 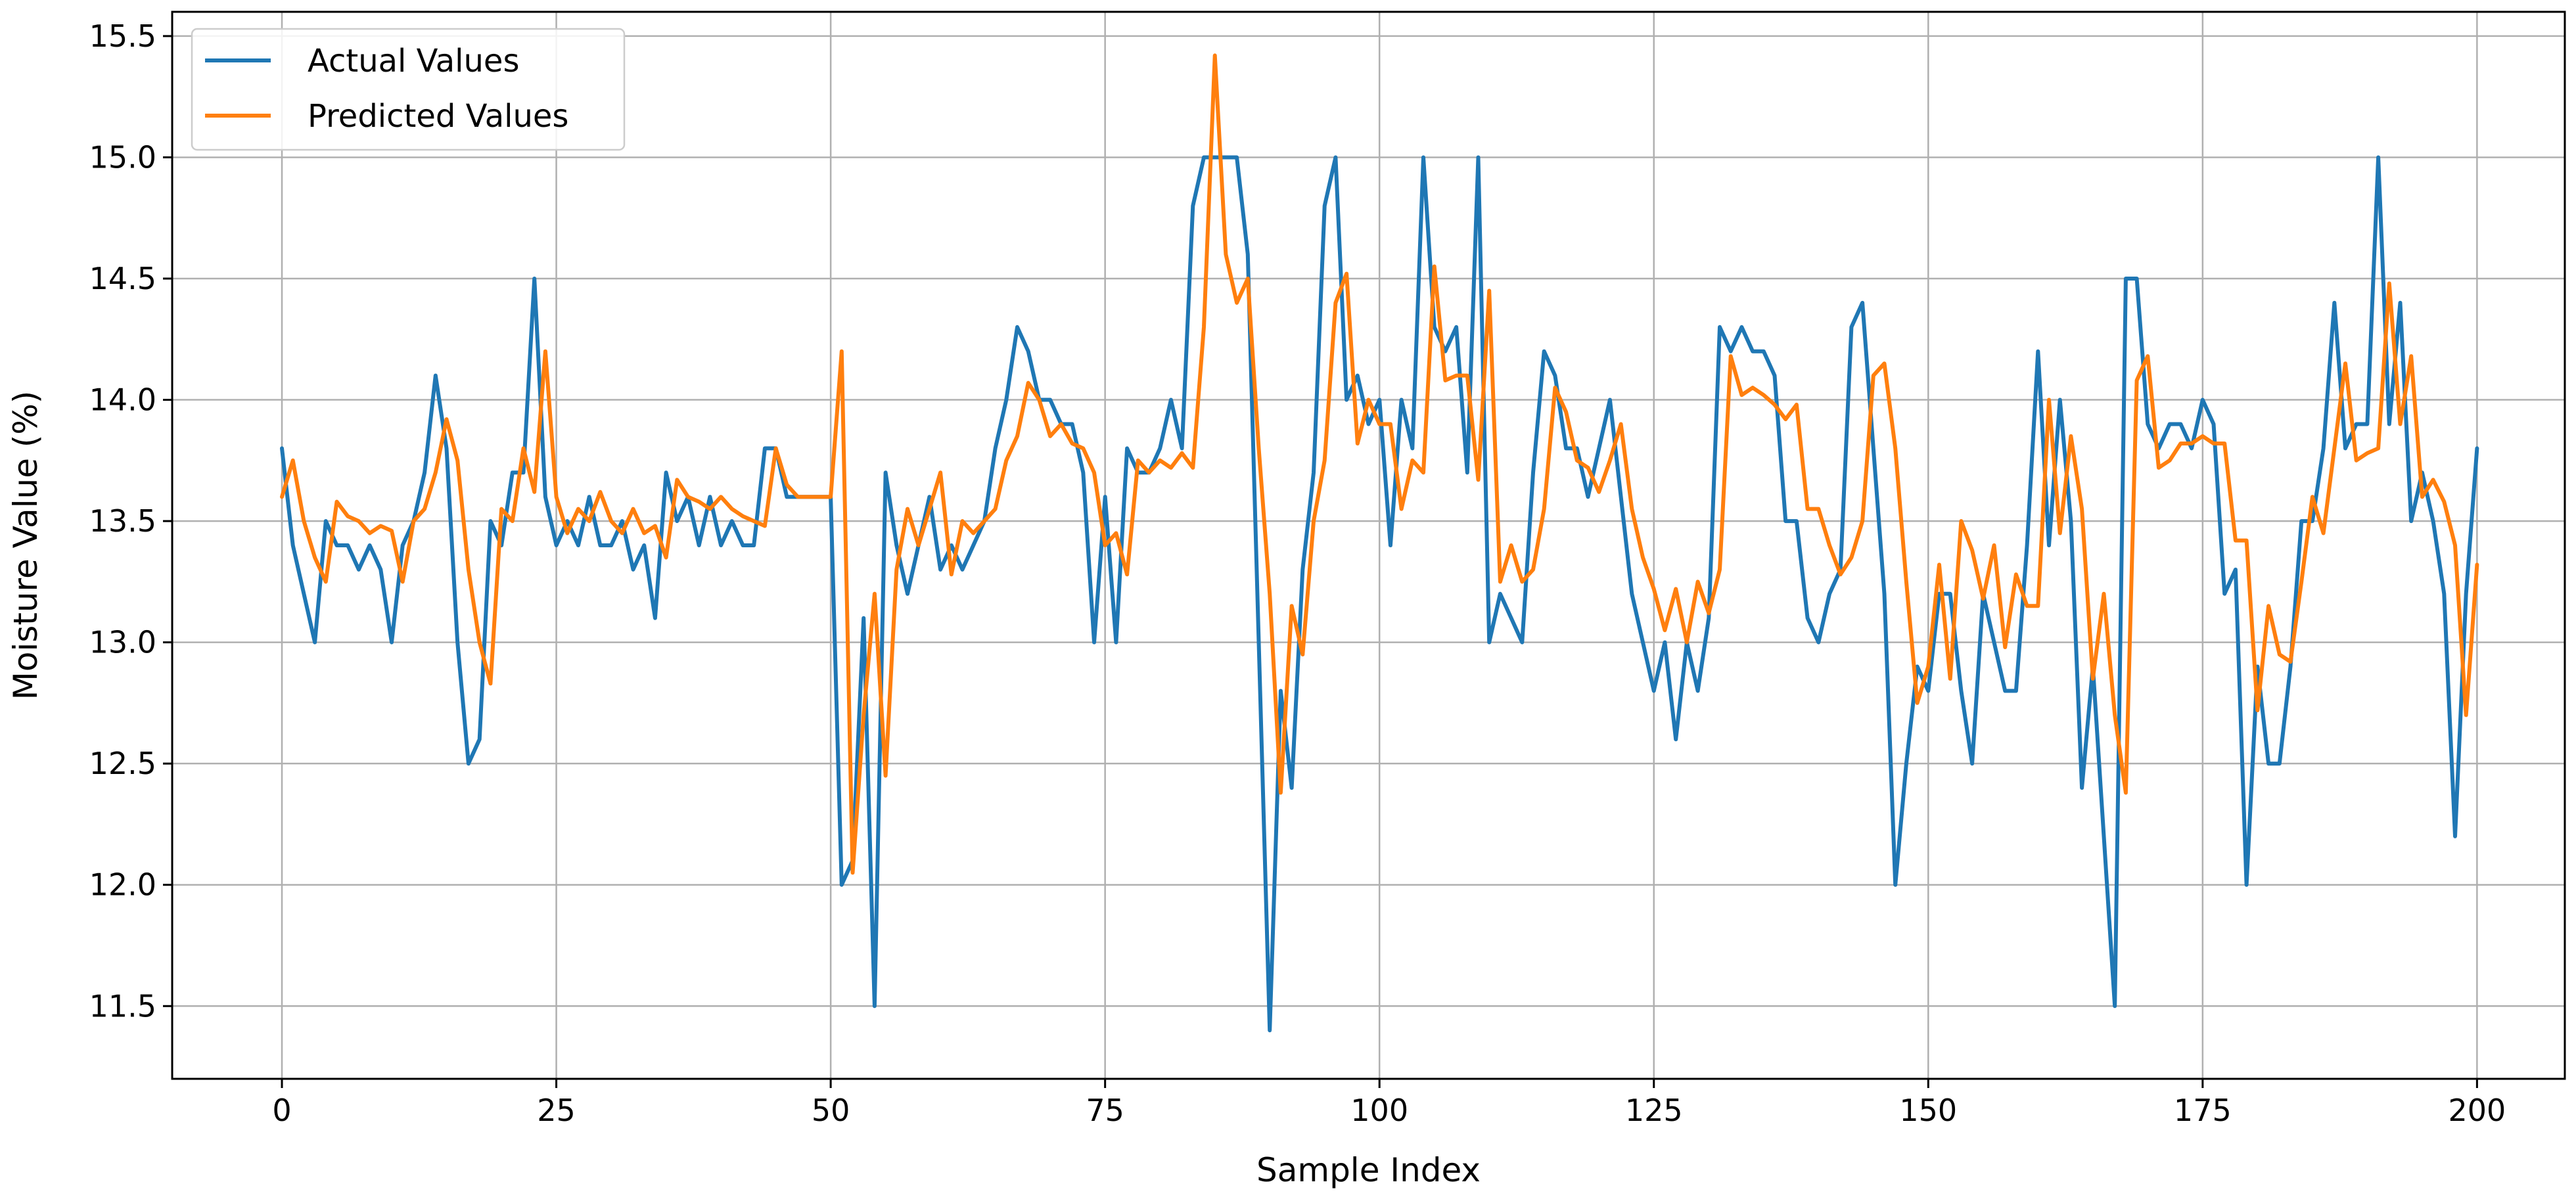 I want to click on y-tick-label: 15.0, so click(x=122, y=157).